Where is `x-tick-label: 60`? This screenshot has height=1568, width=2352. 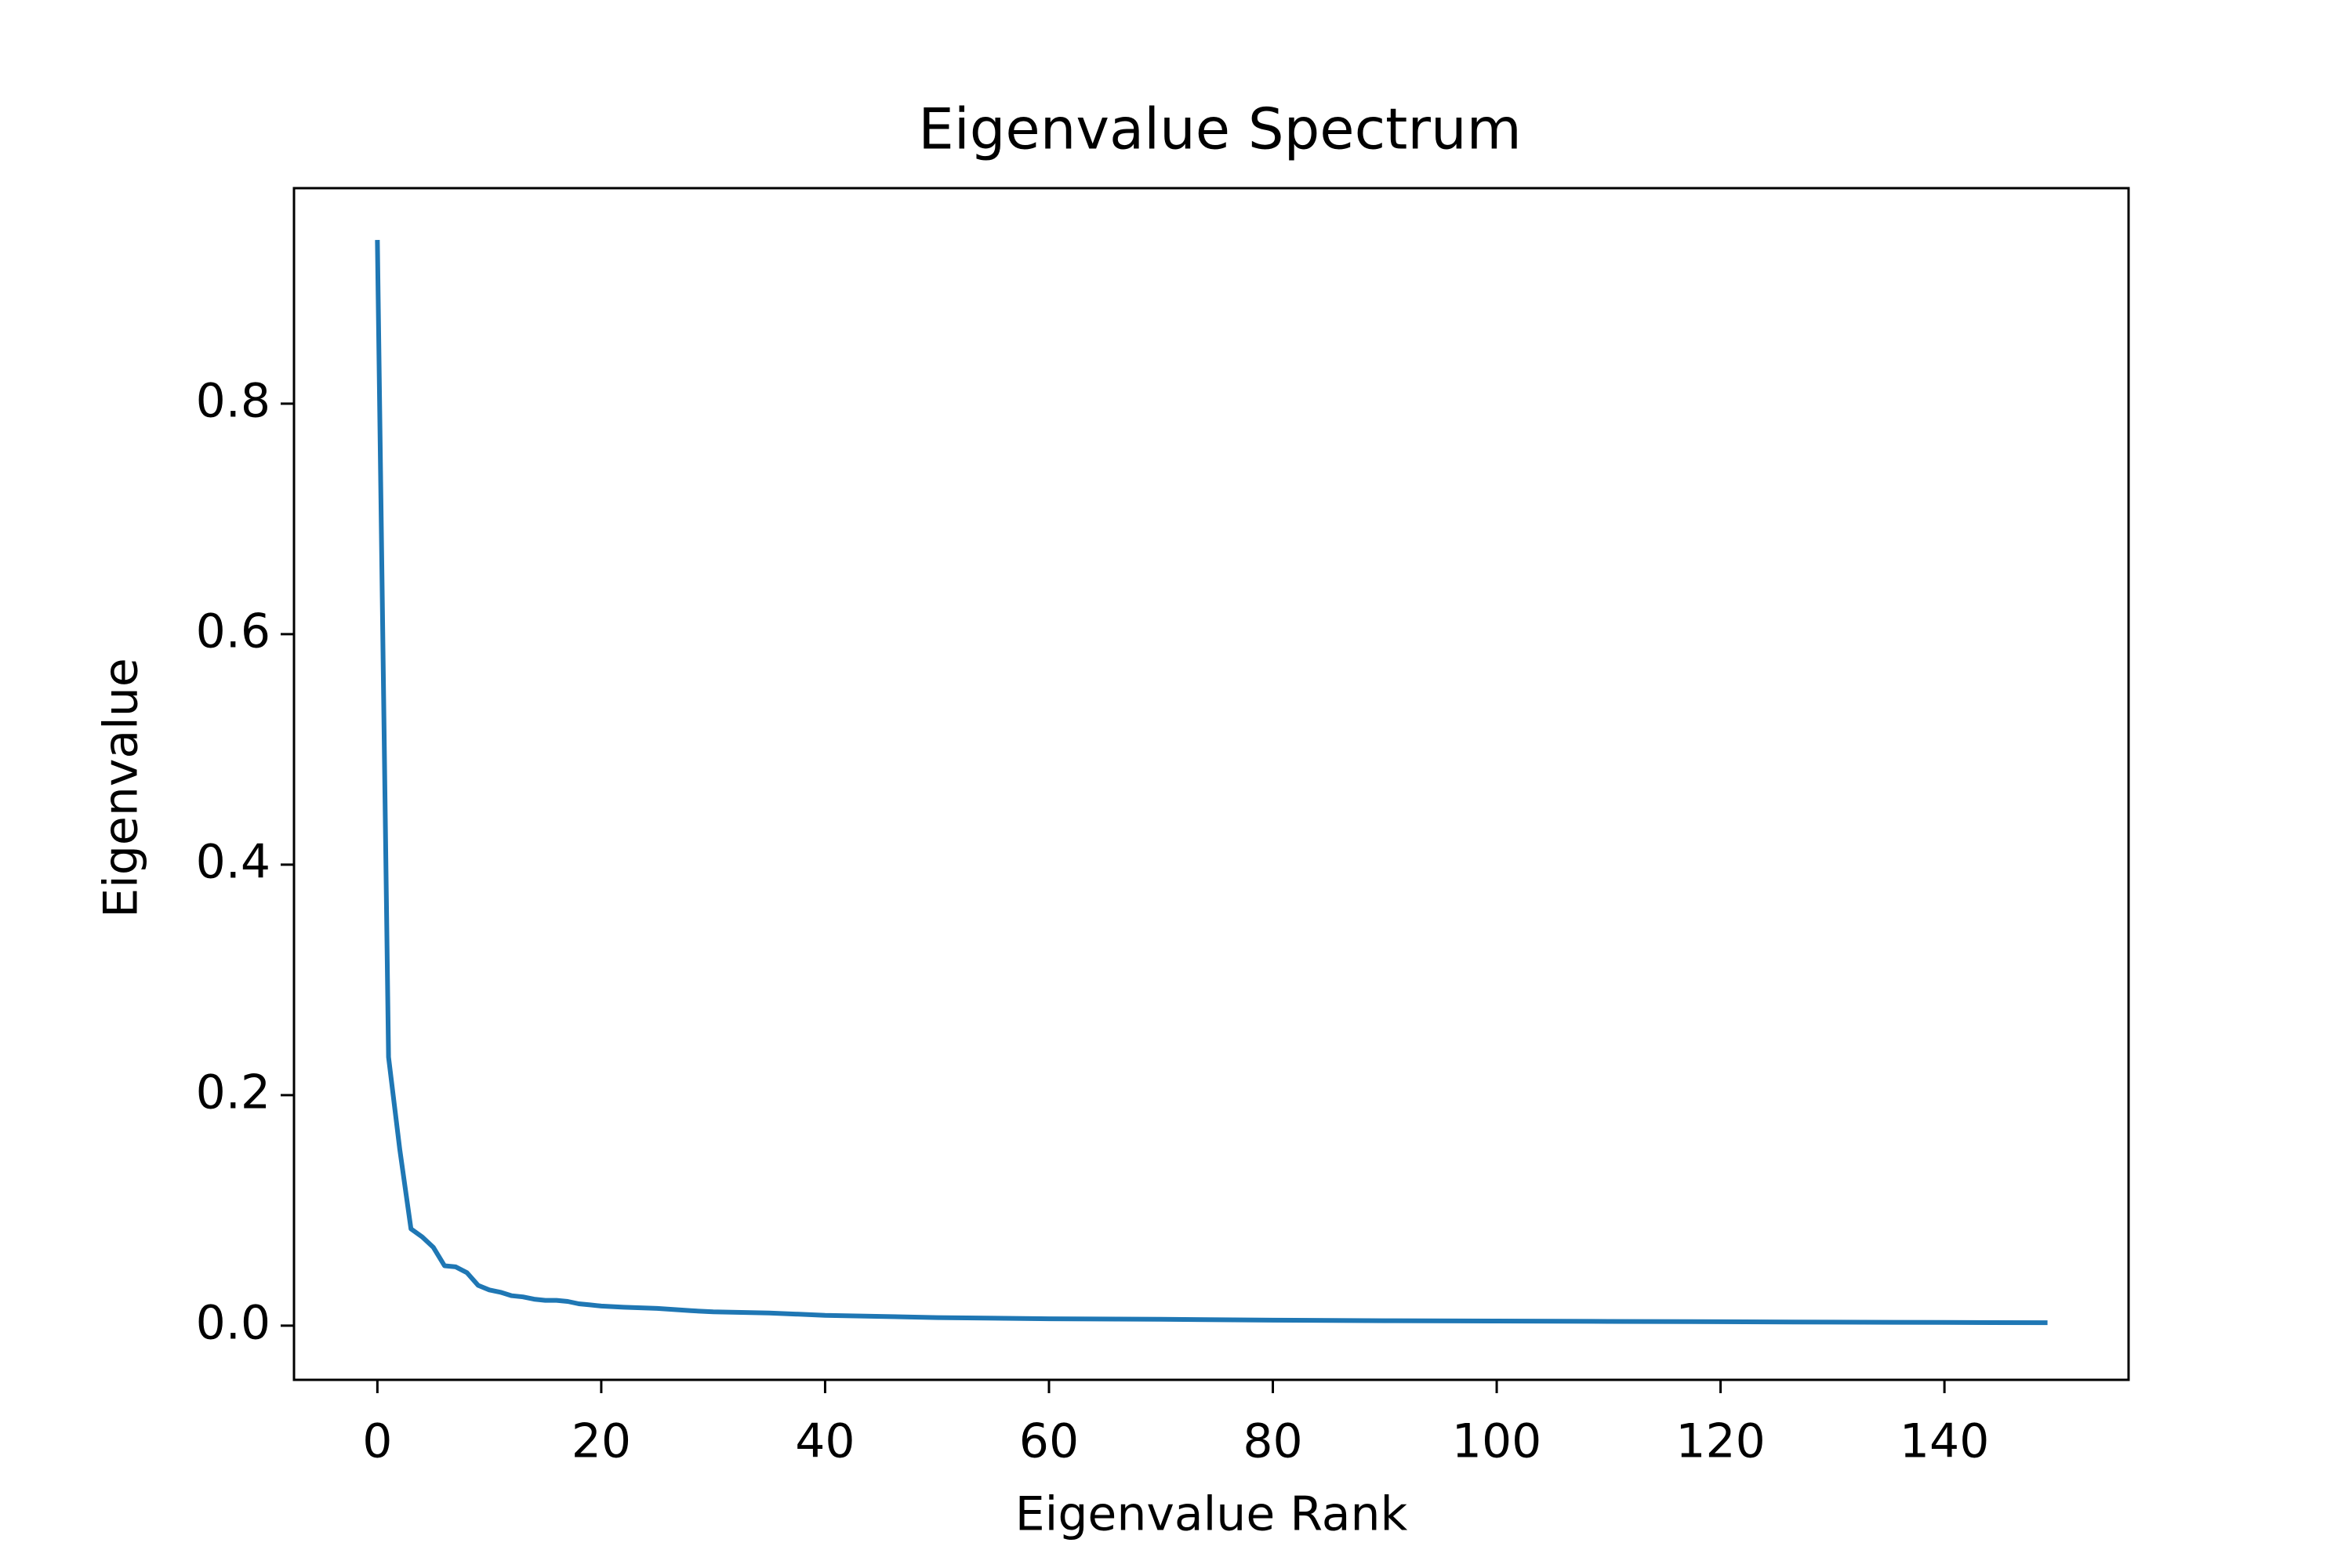 x-tick-label: 60 is located at coordinates (1049, 1441).